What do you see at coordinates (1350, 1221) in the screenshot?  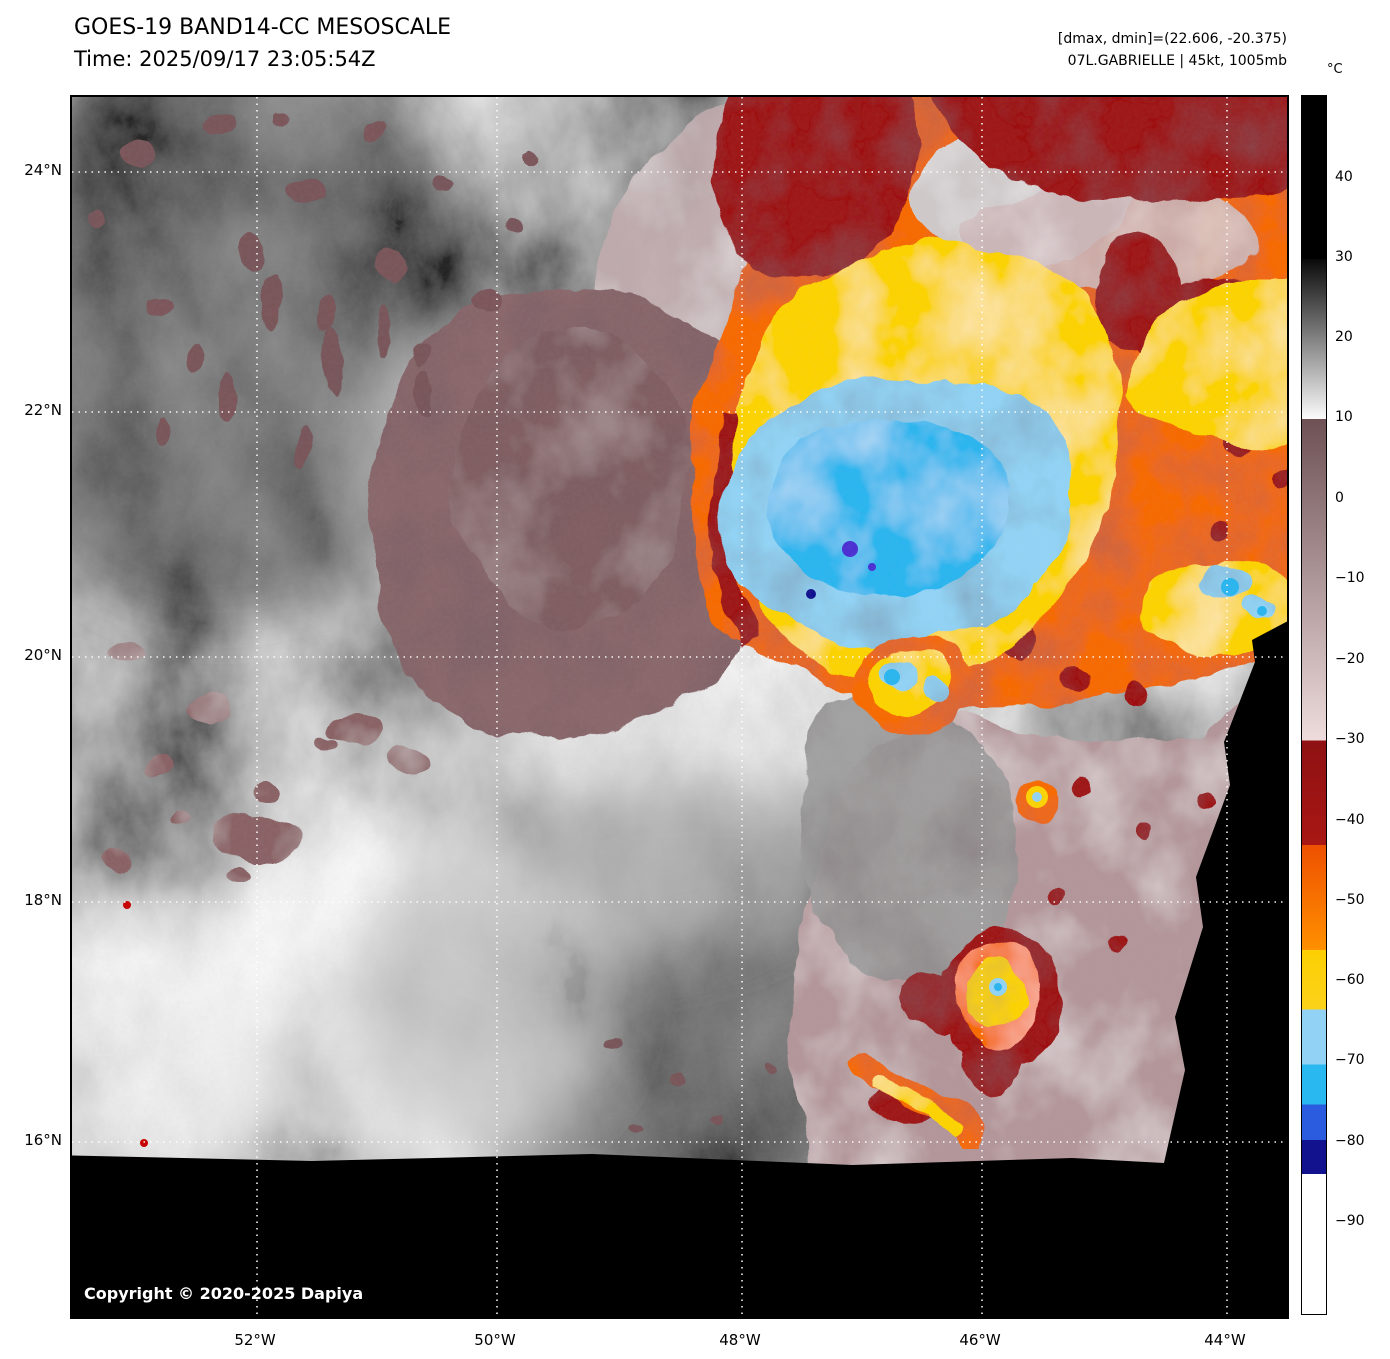 I see `colorbar-tick-label: −90` at bounding box center [1350, 1221].